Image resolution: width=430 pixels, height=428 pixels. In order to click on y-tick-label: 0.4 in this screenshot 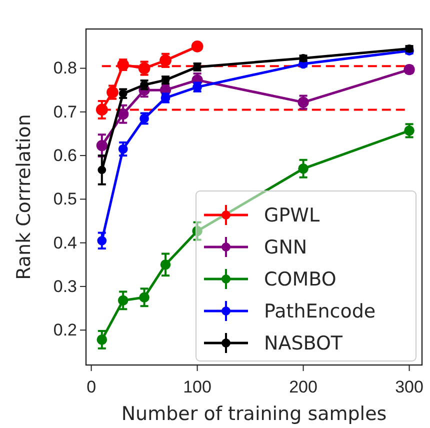, I will do `click(65, 242)`.